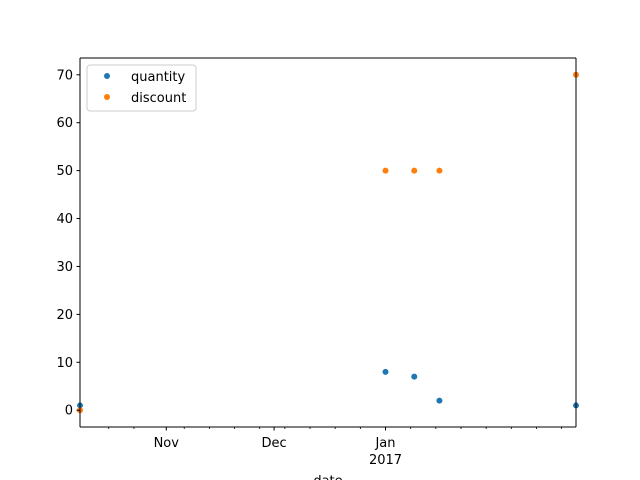 The width and height of the screenshot is (640, 480). What do you see at coordinates (64, 267) in the screenshot?
I see `y-tick-label: 30` at bounding box center [64, 267].